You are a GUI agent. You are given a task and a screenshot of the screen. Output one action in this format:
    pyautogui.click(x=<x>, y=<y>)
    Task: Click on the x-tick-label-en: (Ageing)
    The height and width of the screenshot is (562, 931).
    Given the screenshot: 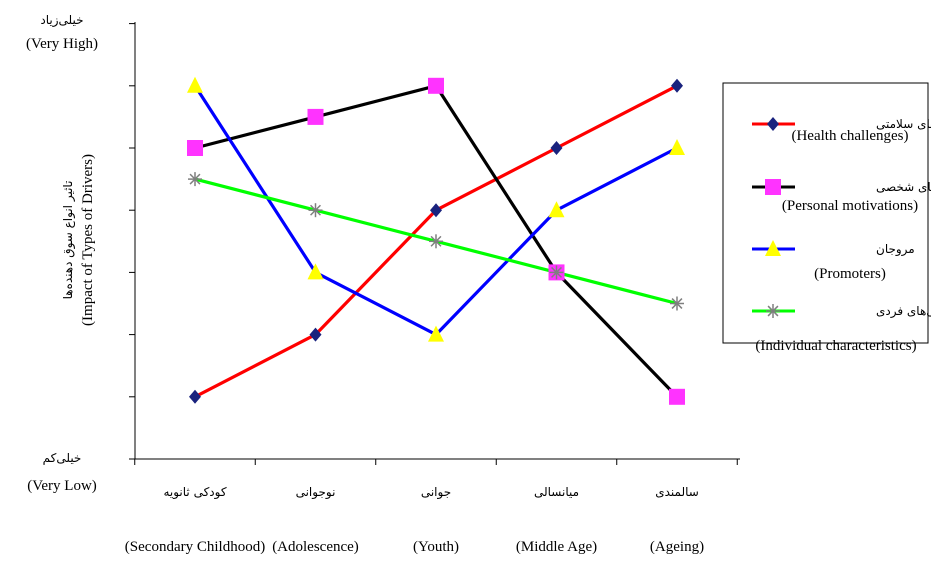 What is the action you would take?
    pyautogui.click(x=677, y=547)
    